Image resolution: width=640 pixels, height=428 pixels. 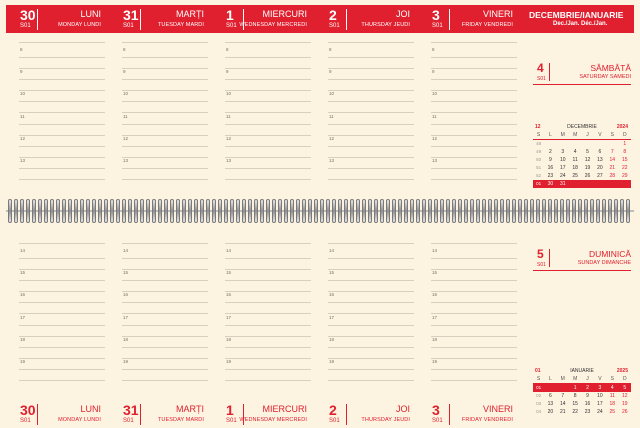 I want to click on month-header: DECEMBRIE/IANUARIE Dec./Jan. Déc./Jan., so click(x=577, y=19).